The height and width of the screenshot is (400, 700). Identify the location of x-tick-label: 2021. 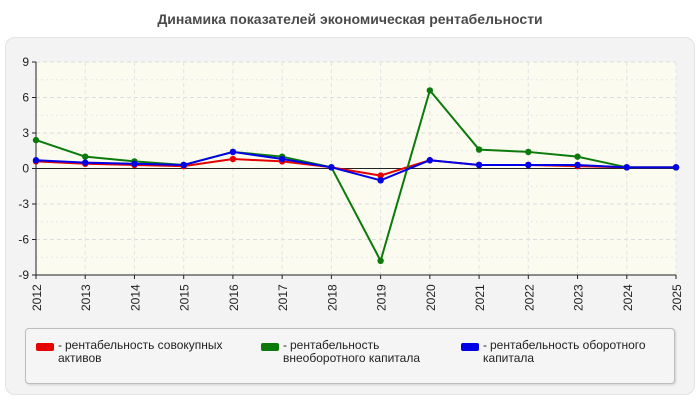
(480, 297).